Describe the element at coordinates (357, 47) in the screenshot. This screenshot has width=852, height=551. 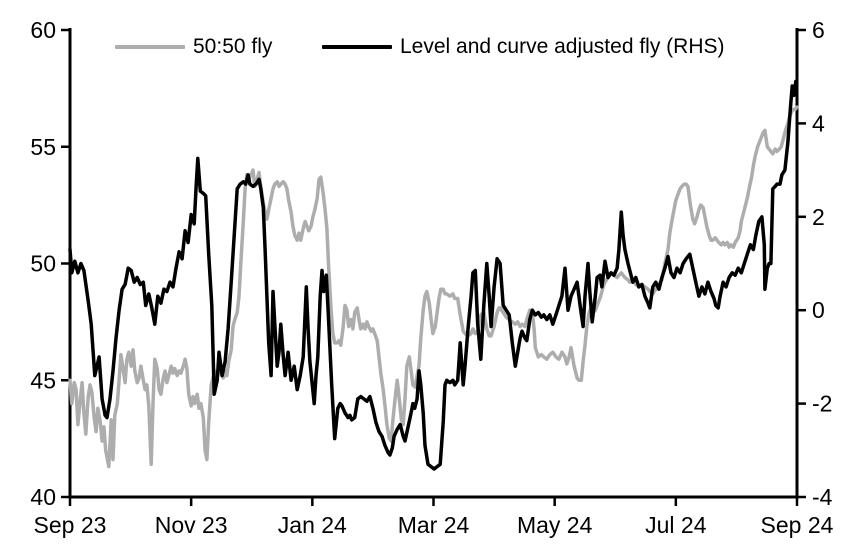
I see `legend-swatch-adjusted-fly` at that location.